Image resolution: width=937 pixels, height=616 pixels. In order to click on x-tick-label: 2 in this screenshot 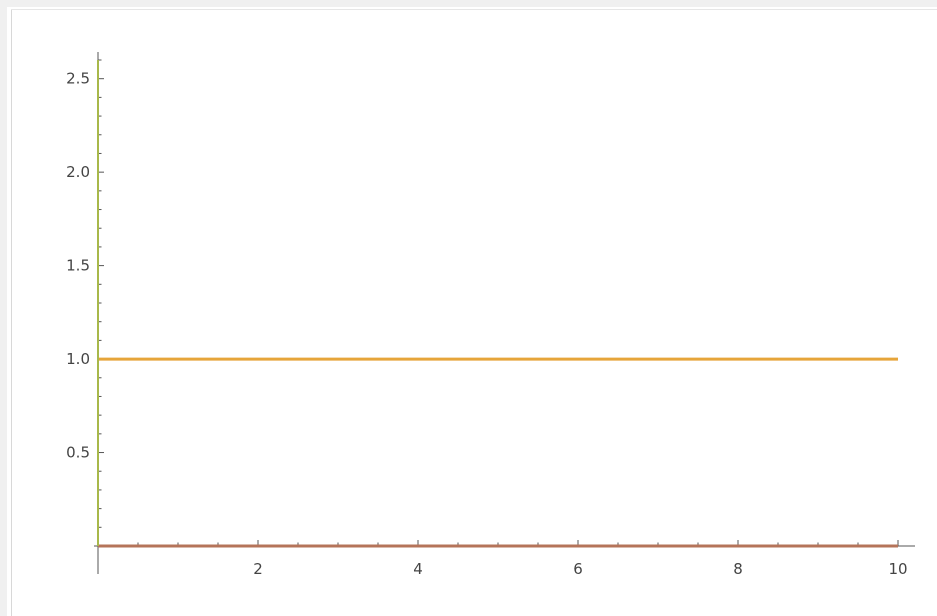, I will do `click(258, 569)`.